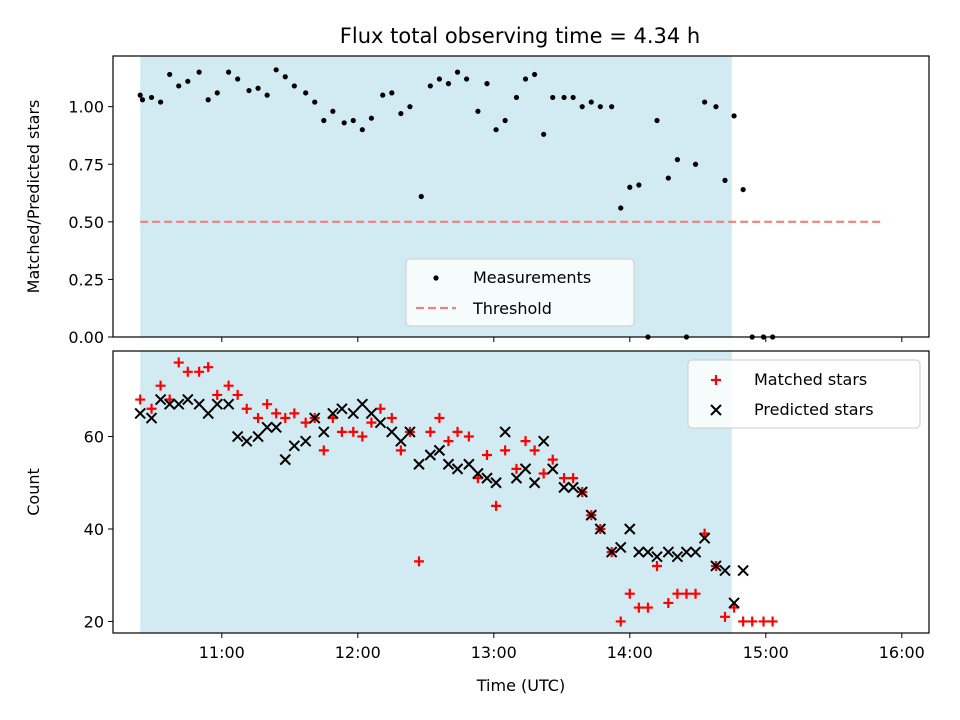 The image size is (960, 720). What do you see at coordinates (86, 107) in the screenshot?
I see `y-tick-label: 1.00` at bounding box center [86, 107].